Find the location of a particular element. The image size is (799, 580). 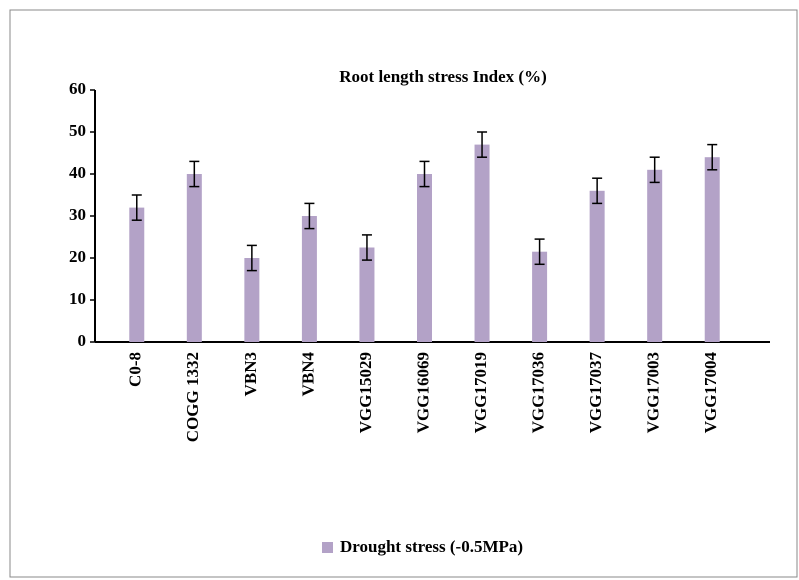

y-tick-label: 40 is located at coordinates (77, 172).